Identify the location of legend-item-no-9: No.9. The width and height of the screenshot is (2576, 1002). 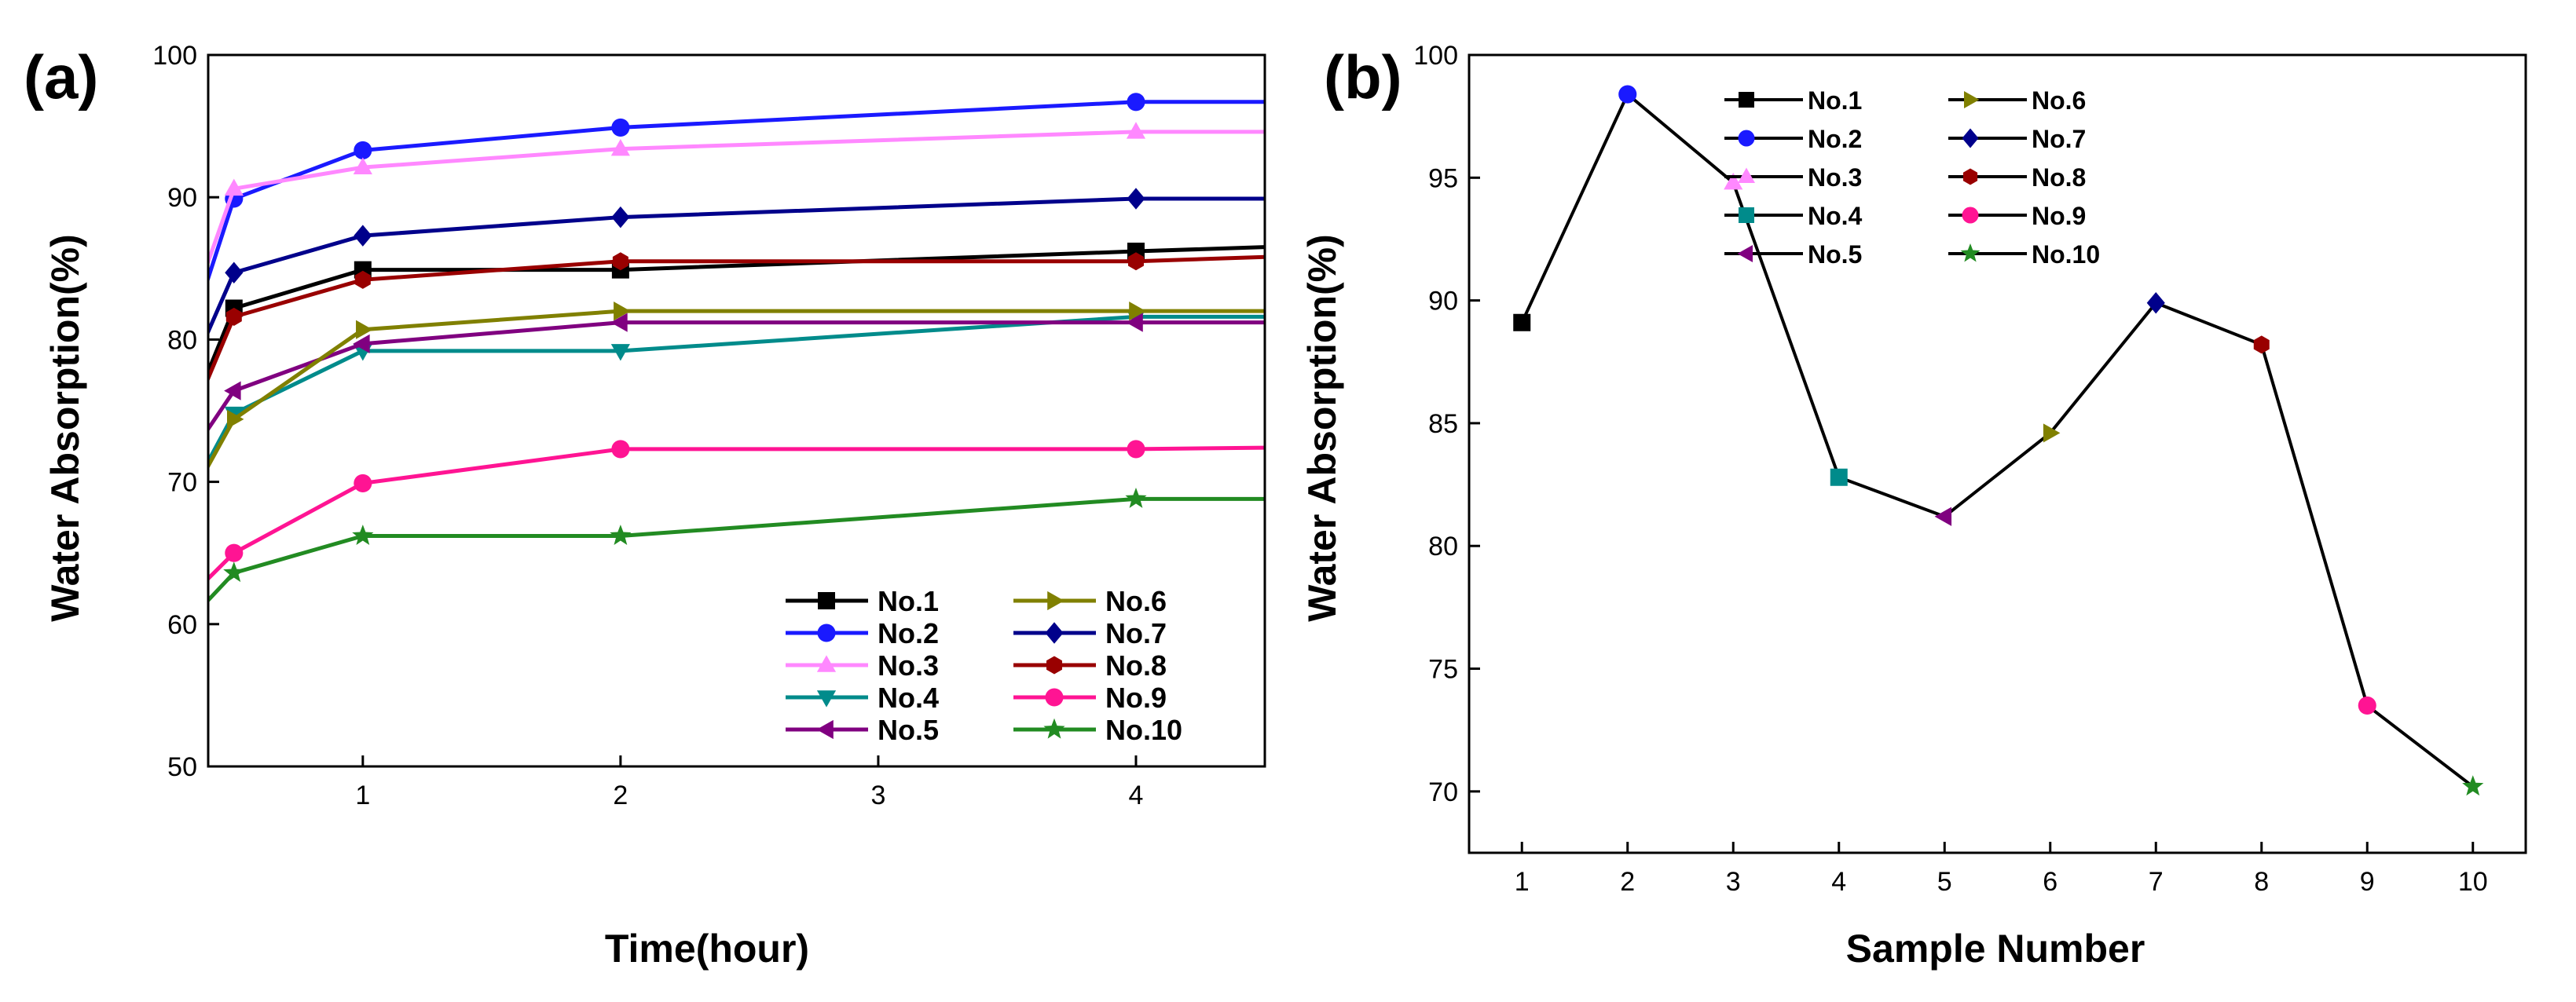
(1090, 698).